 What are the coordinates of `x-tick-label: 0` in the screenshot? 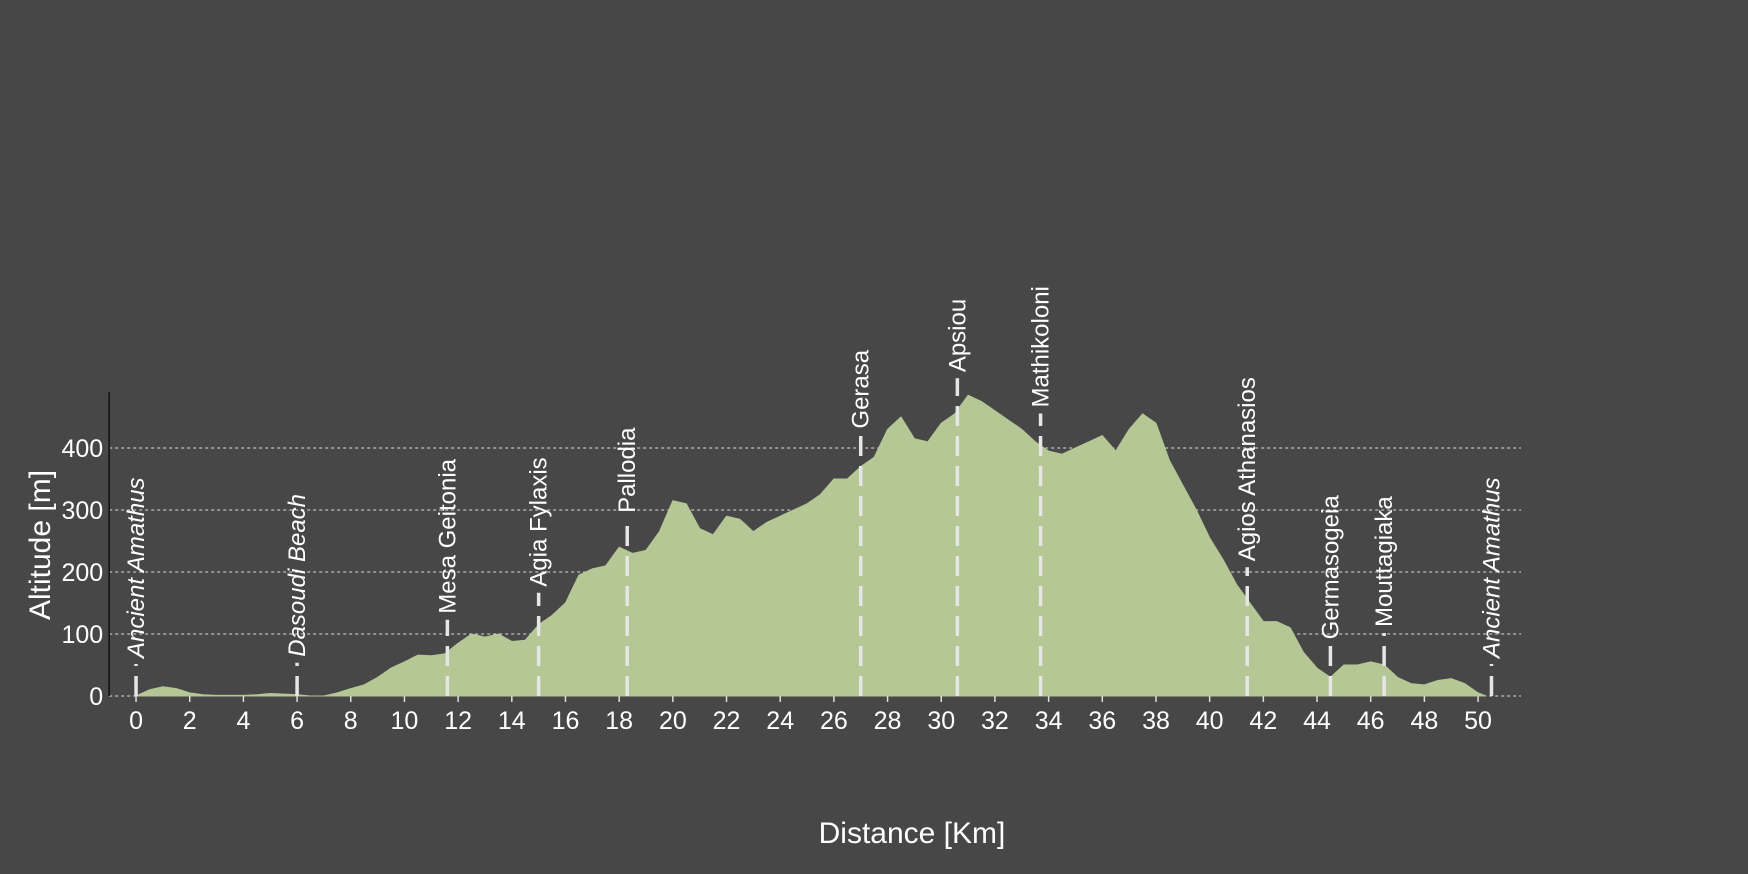 It's located at (136, 721).